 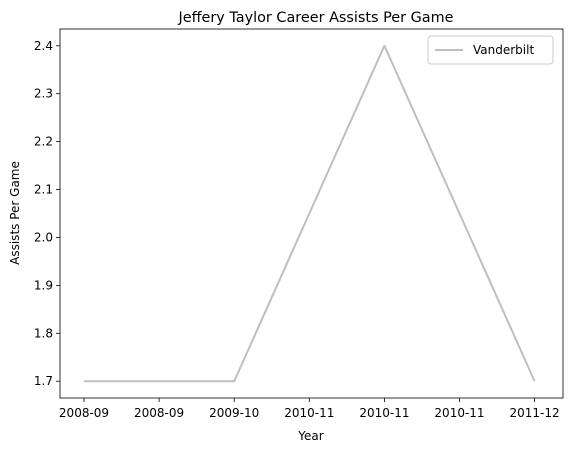 I want to click on y-tick-label: 2.2, so click(x=43, y=142).